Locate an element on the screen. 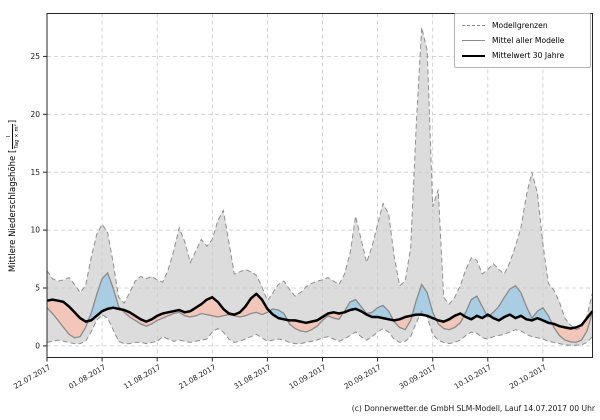  dashed-line-icon is located at coordinates (473, 25).